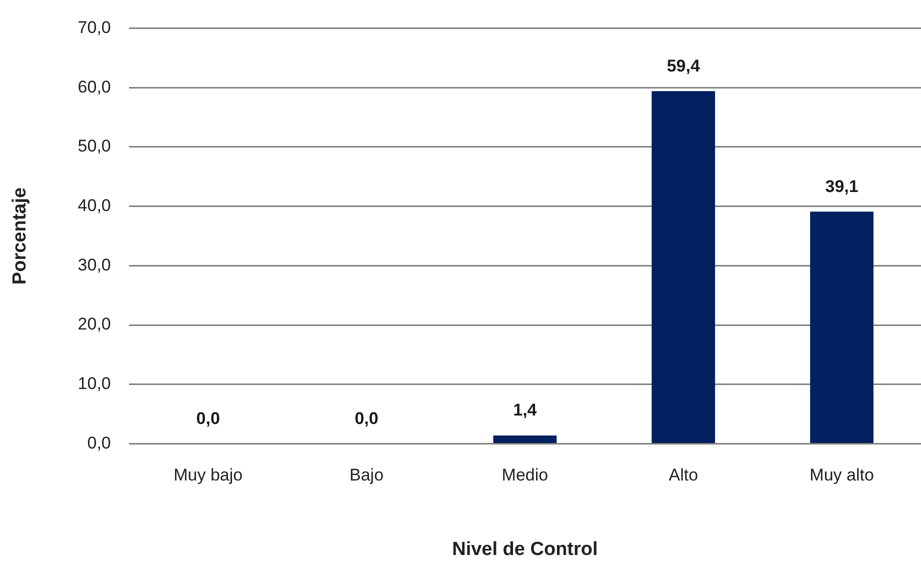  I want to click on y-tick-label: 20,0, so click(94, 324).